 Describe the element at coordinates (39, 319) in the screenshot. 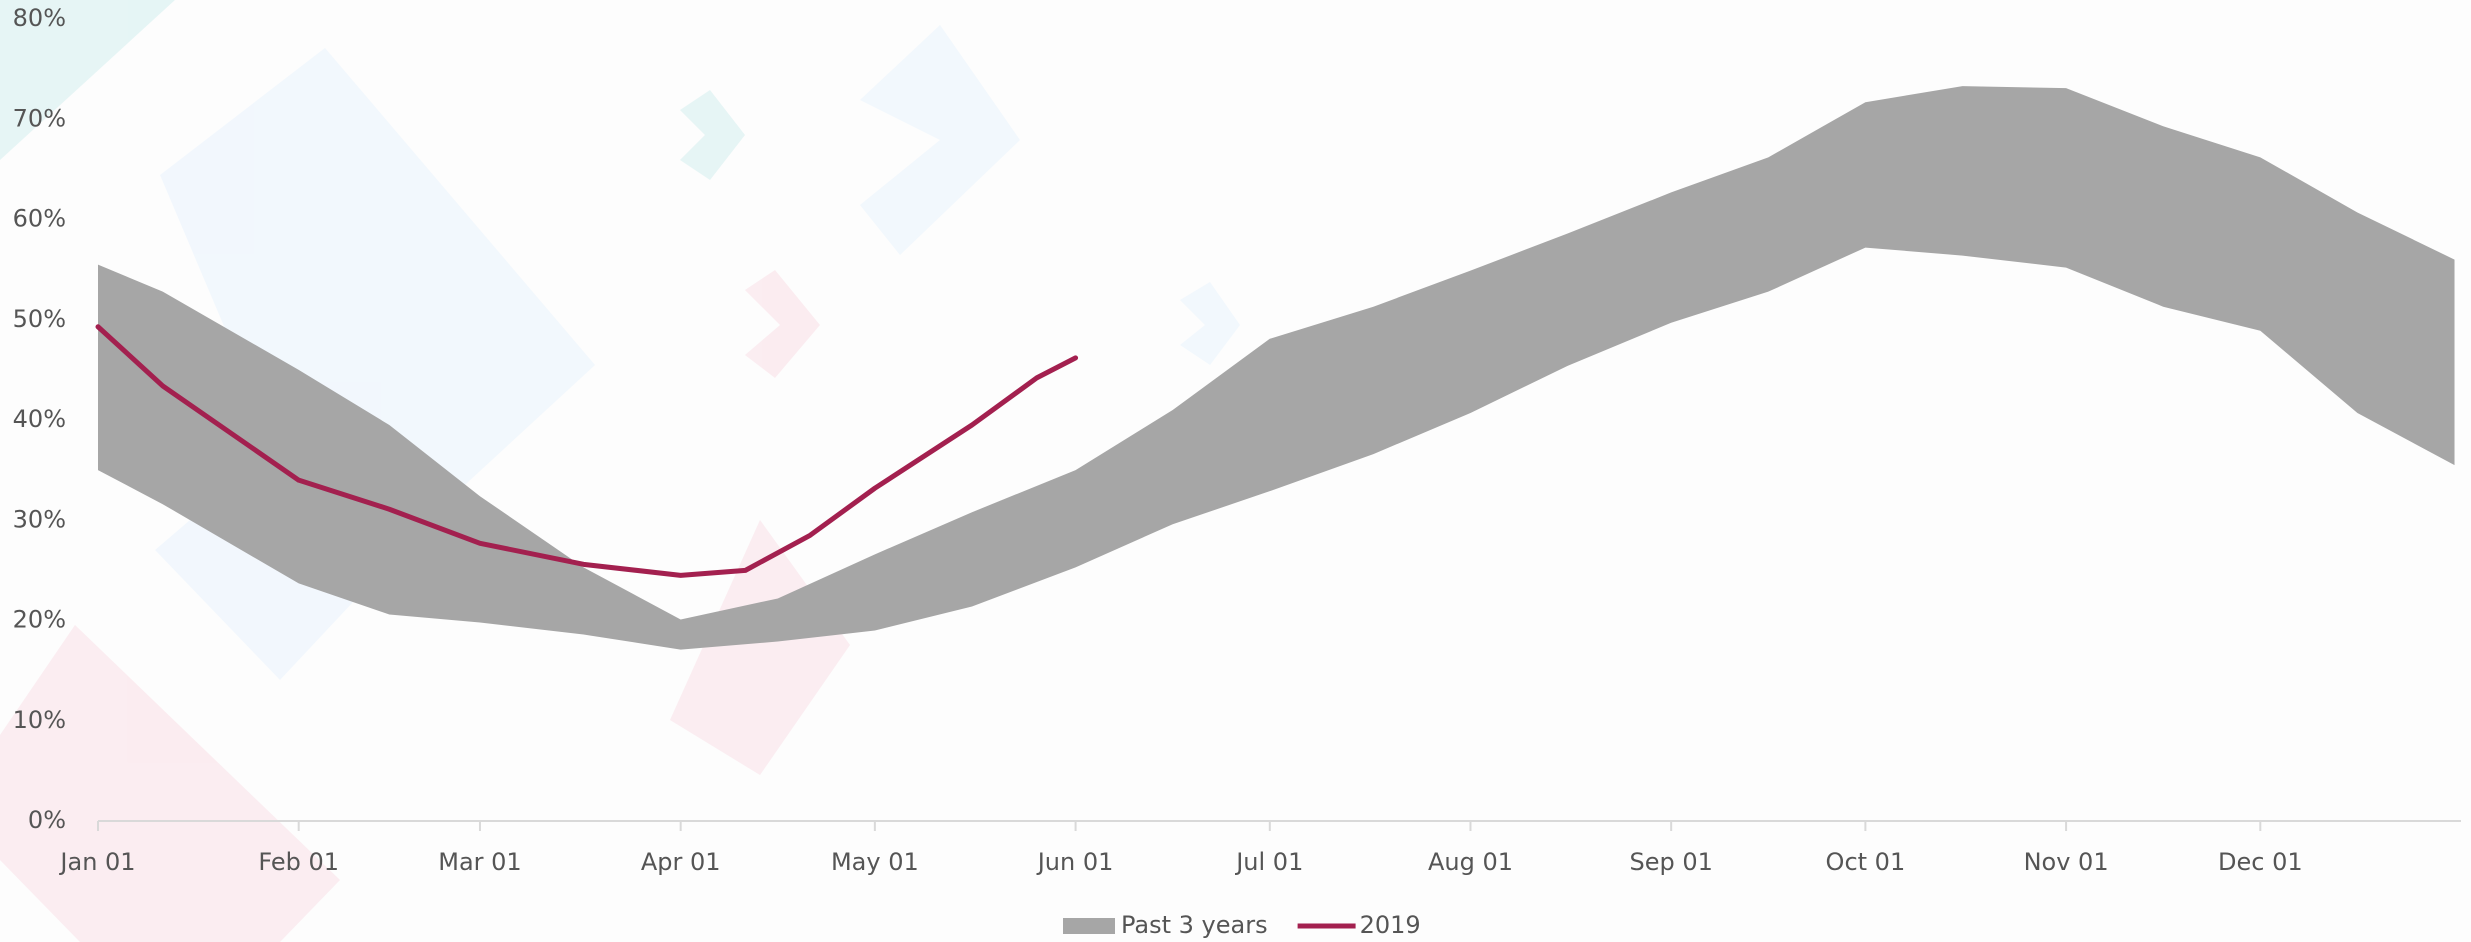

I see `y-tick-label: 50%` at that location.